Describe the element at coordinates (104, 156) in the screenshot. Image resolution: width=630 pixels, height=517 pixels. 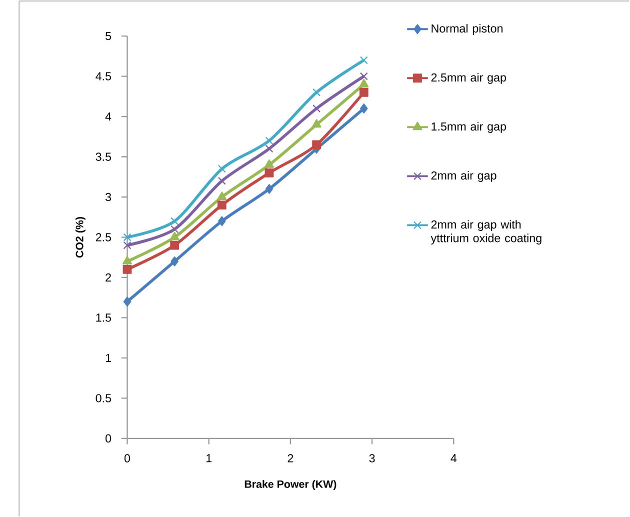
I see `y-tick-label: 3.5` at that location.